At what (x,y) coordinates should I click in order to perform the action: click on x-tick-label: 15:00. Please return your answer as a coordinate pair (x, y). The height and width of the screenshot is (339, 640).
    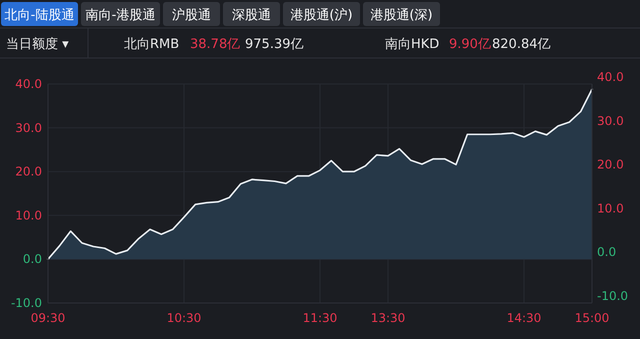
    Looking at the image, I should click on (592, 318).